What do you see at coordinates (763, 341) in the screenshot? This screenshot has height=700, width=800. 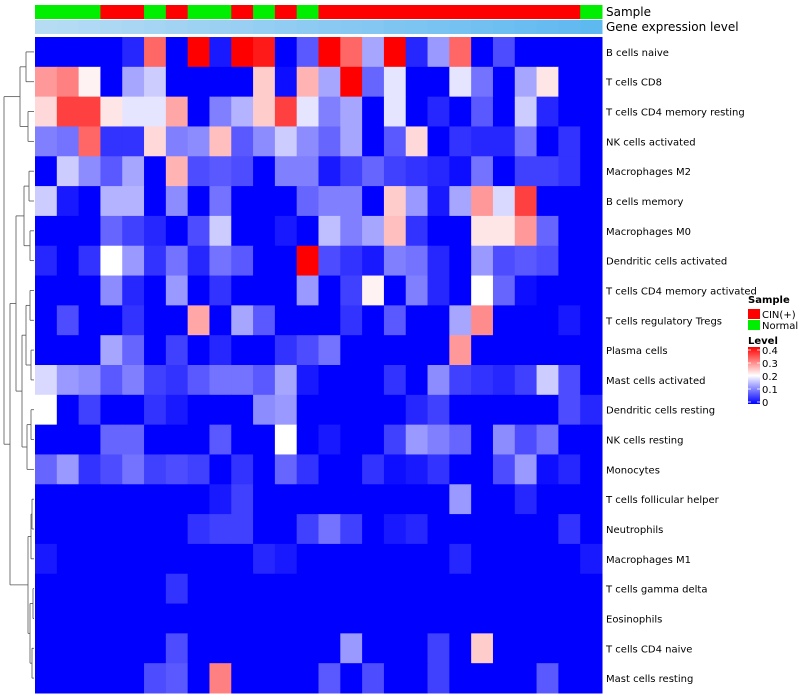 I see `level-legend-title: Level` at bounding box center [763, 341].